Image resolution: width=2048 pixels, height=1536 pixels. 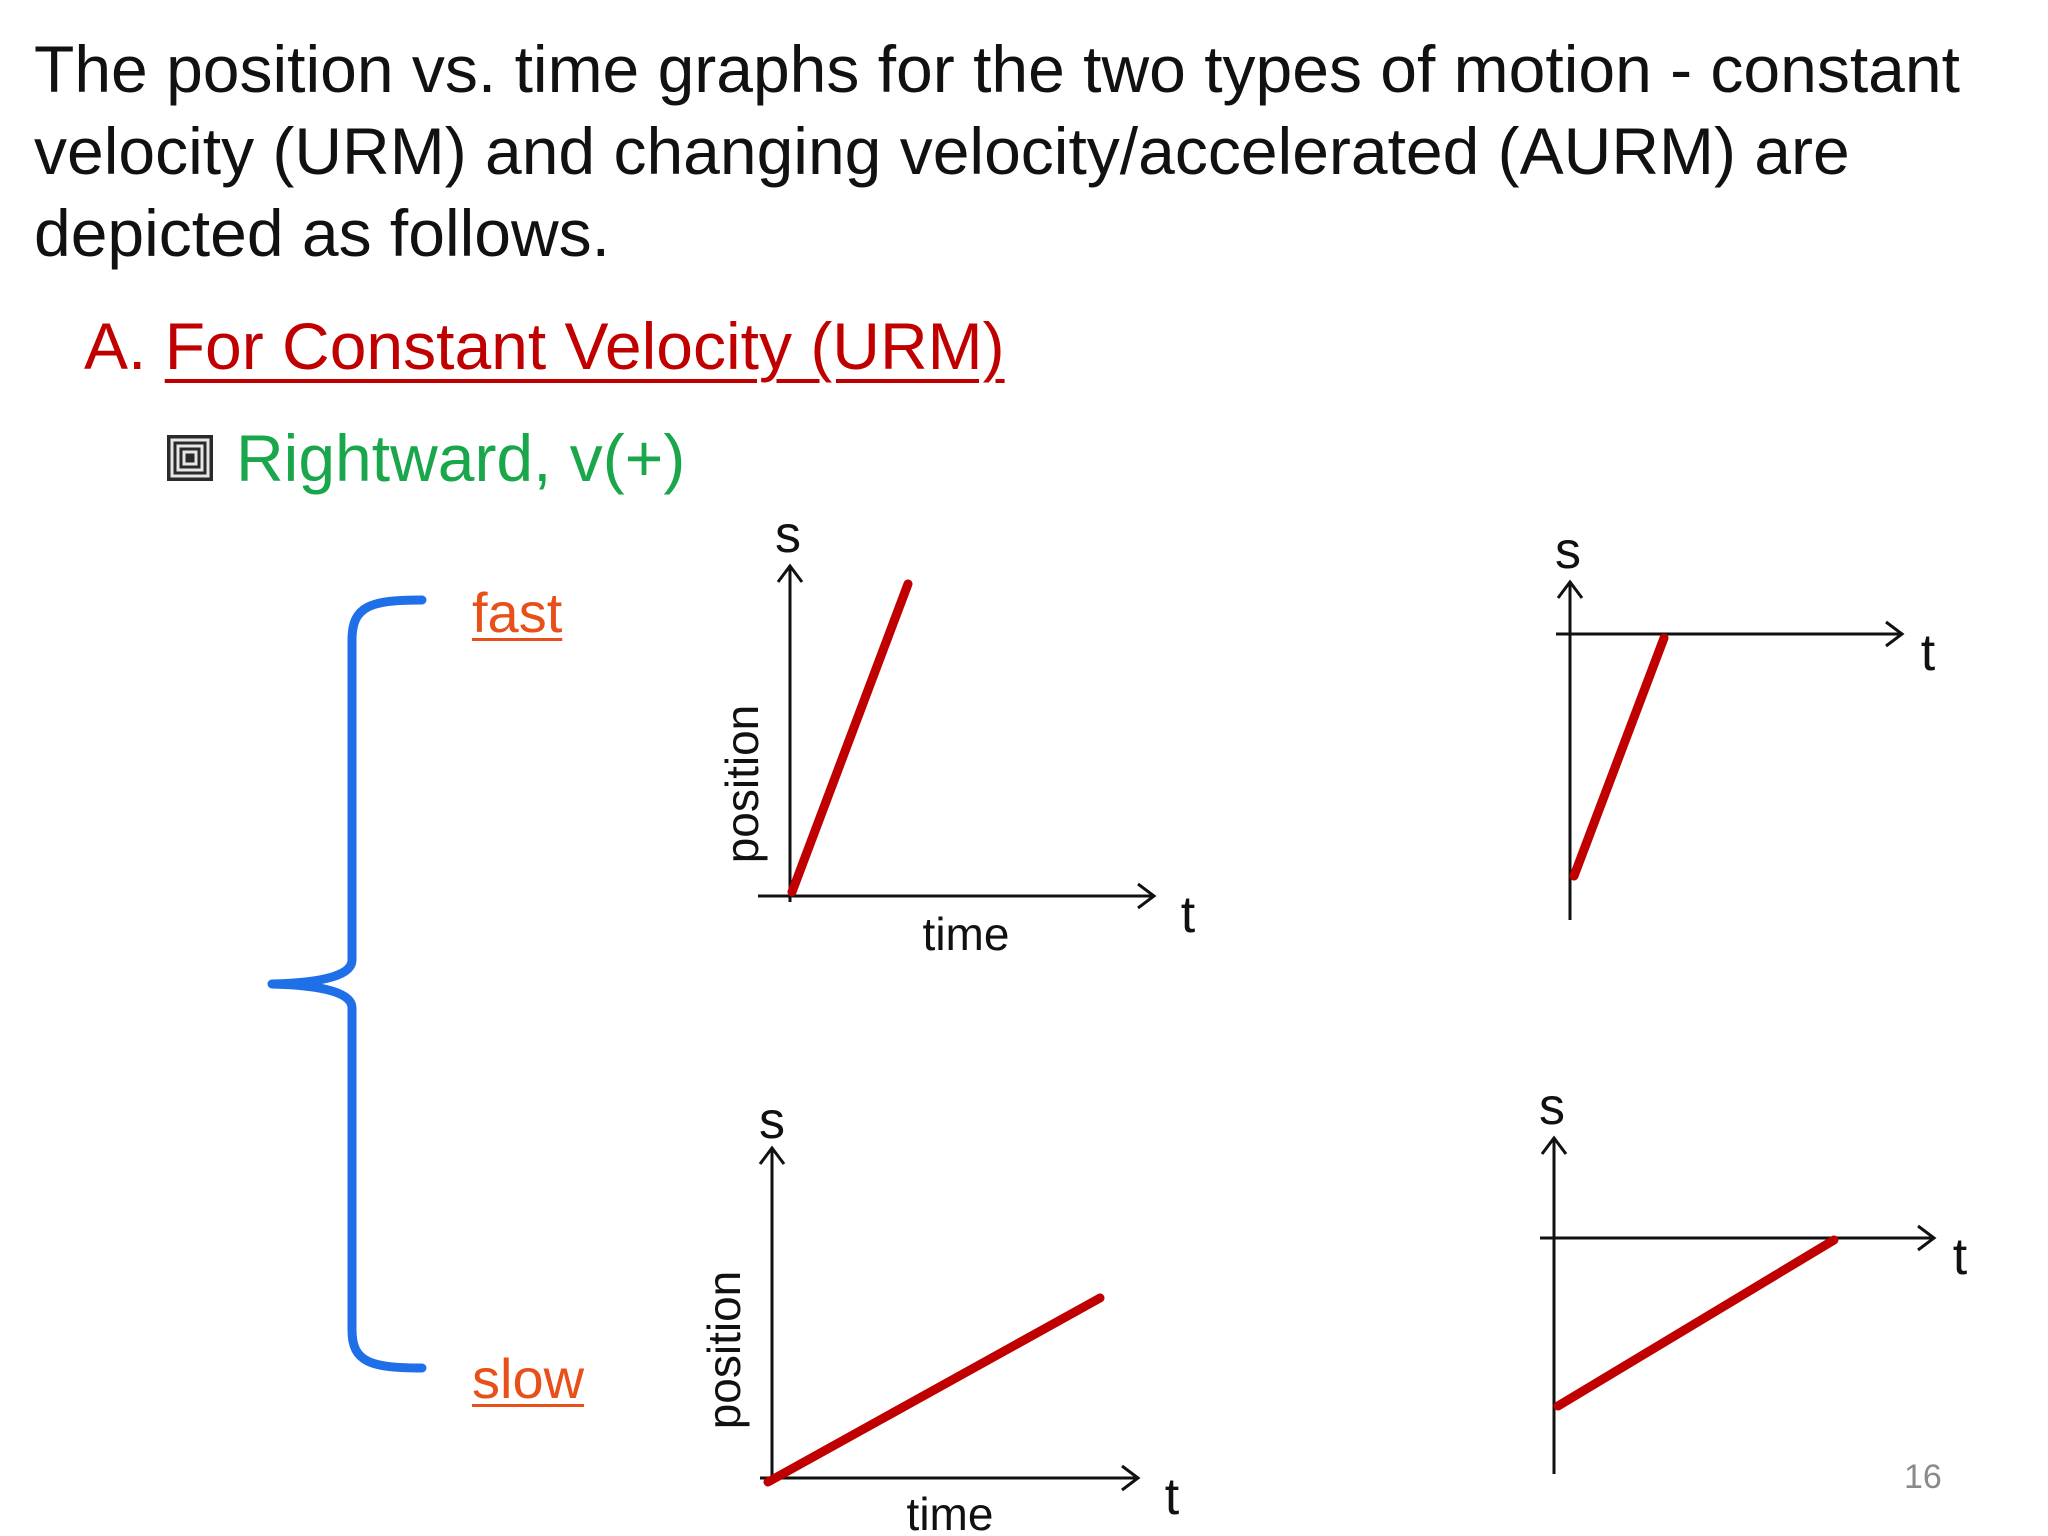 What do you see at coordinates (115, 346) in the screenshot?
I see `section-letter: A.` at bounding box center [115, 346].